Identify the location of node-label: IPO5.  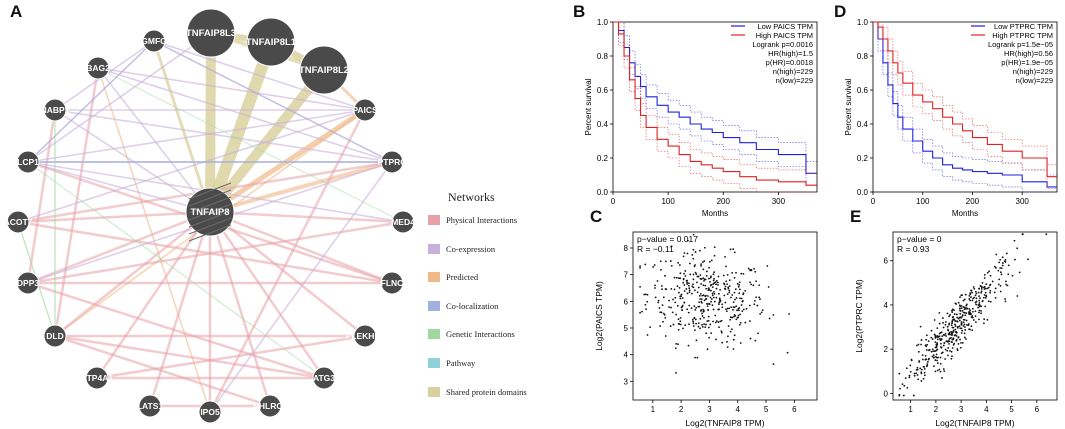
(210, 412).